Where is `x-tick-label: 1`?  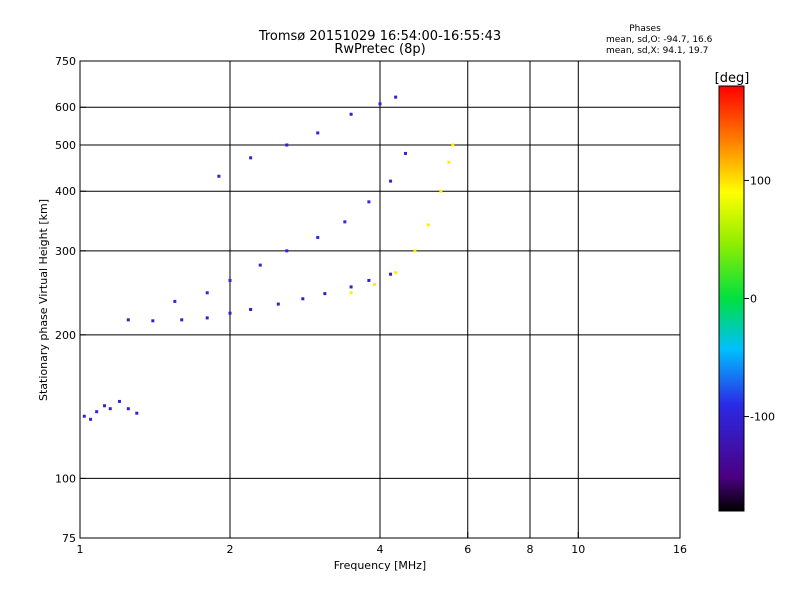 x-tick-label: 1 is located at coordinates (80, 549).